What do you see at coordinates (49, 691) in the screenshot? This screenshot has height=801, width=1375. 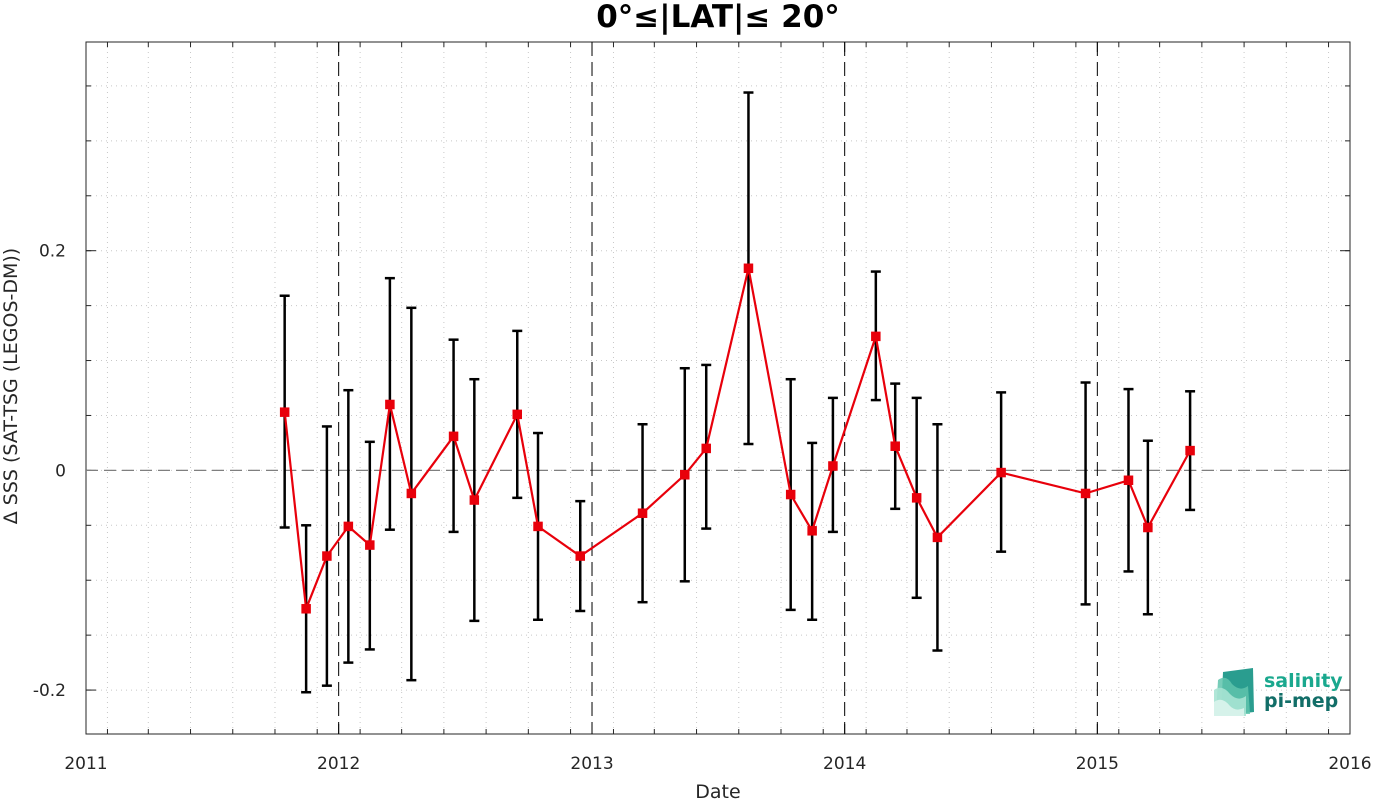 I see `y-tick-label: -0.2` at bounding box center [49, 691].